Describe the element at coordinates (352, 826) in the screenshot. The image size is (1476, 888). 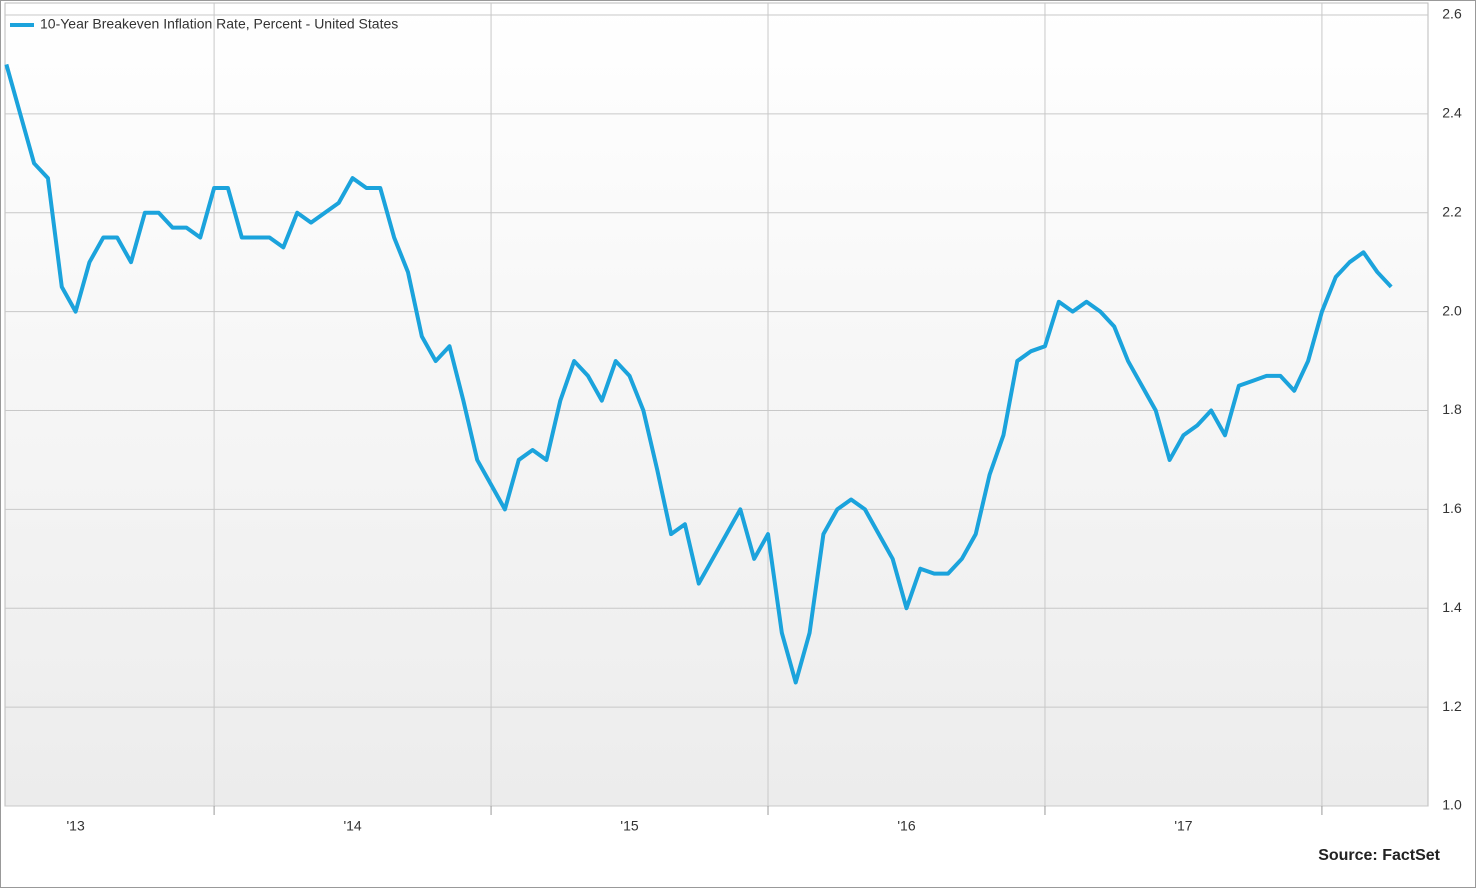
I see `x-tick-label: '14` at that location.